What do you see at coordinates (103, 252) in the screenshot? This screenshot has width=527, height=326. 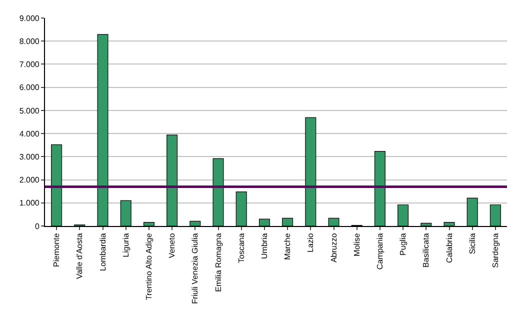 I see `x-tick-label: Lombardia` at bounding box center [103, 252].